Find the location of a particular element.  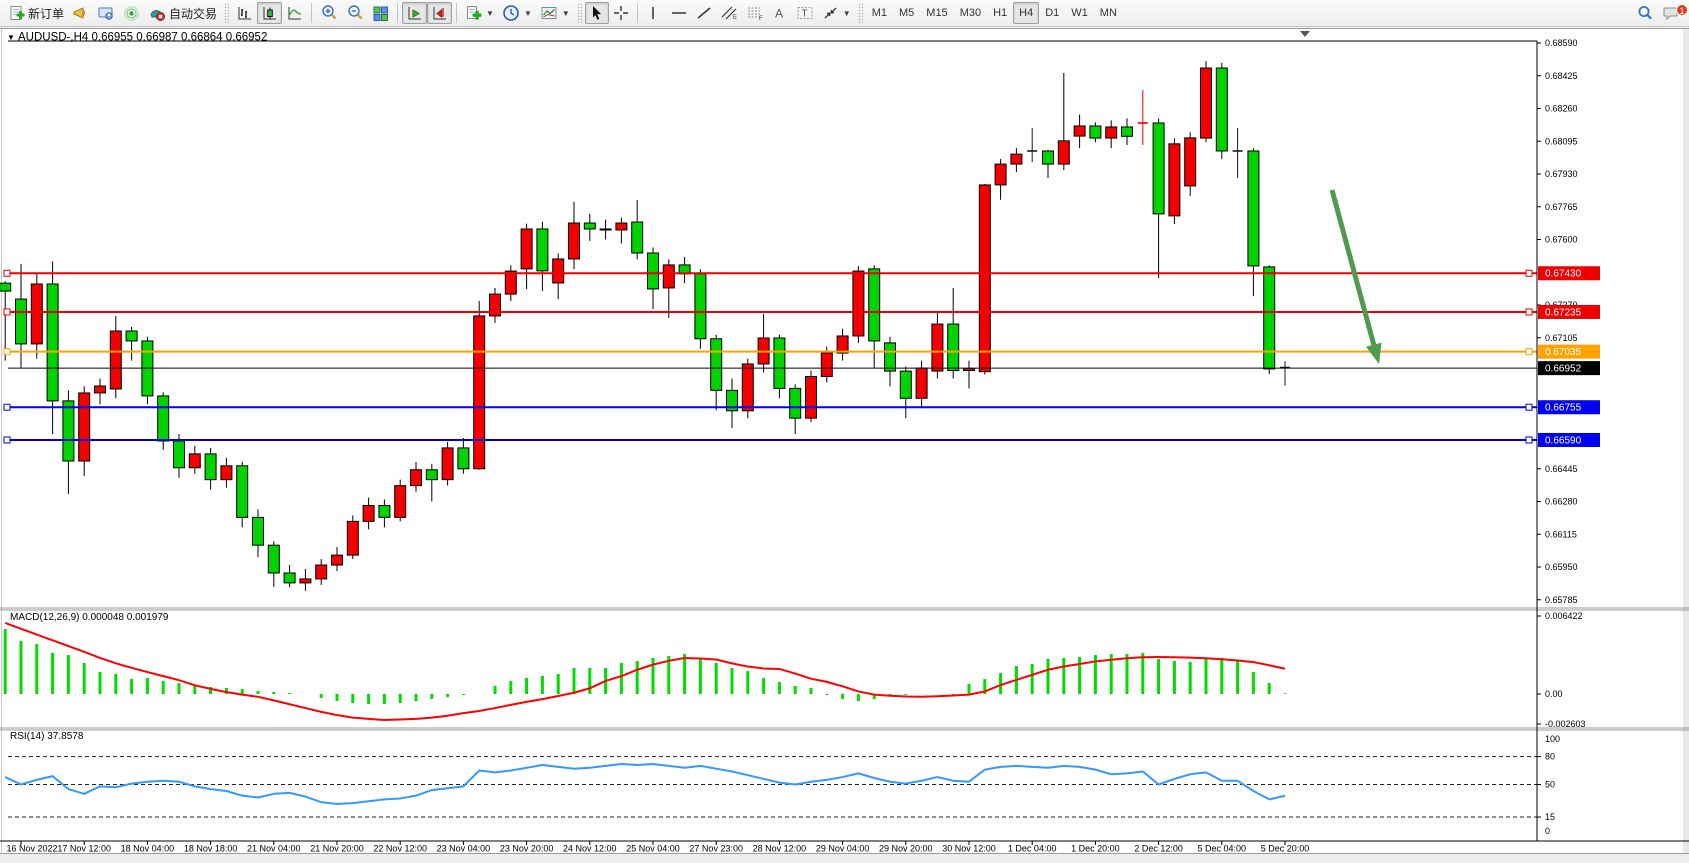

svg-text: 0.67600 is located at coordinates (1561, 240).